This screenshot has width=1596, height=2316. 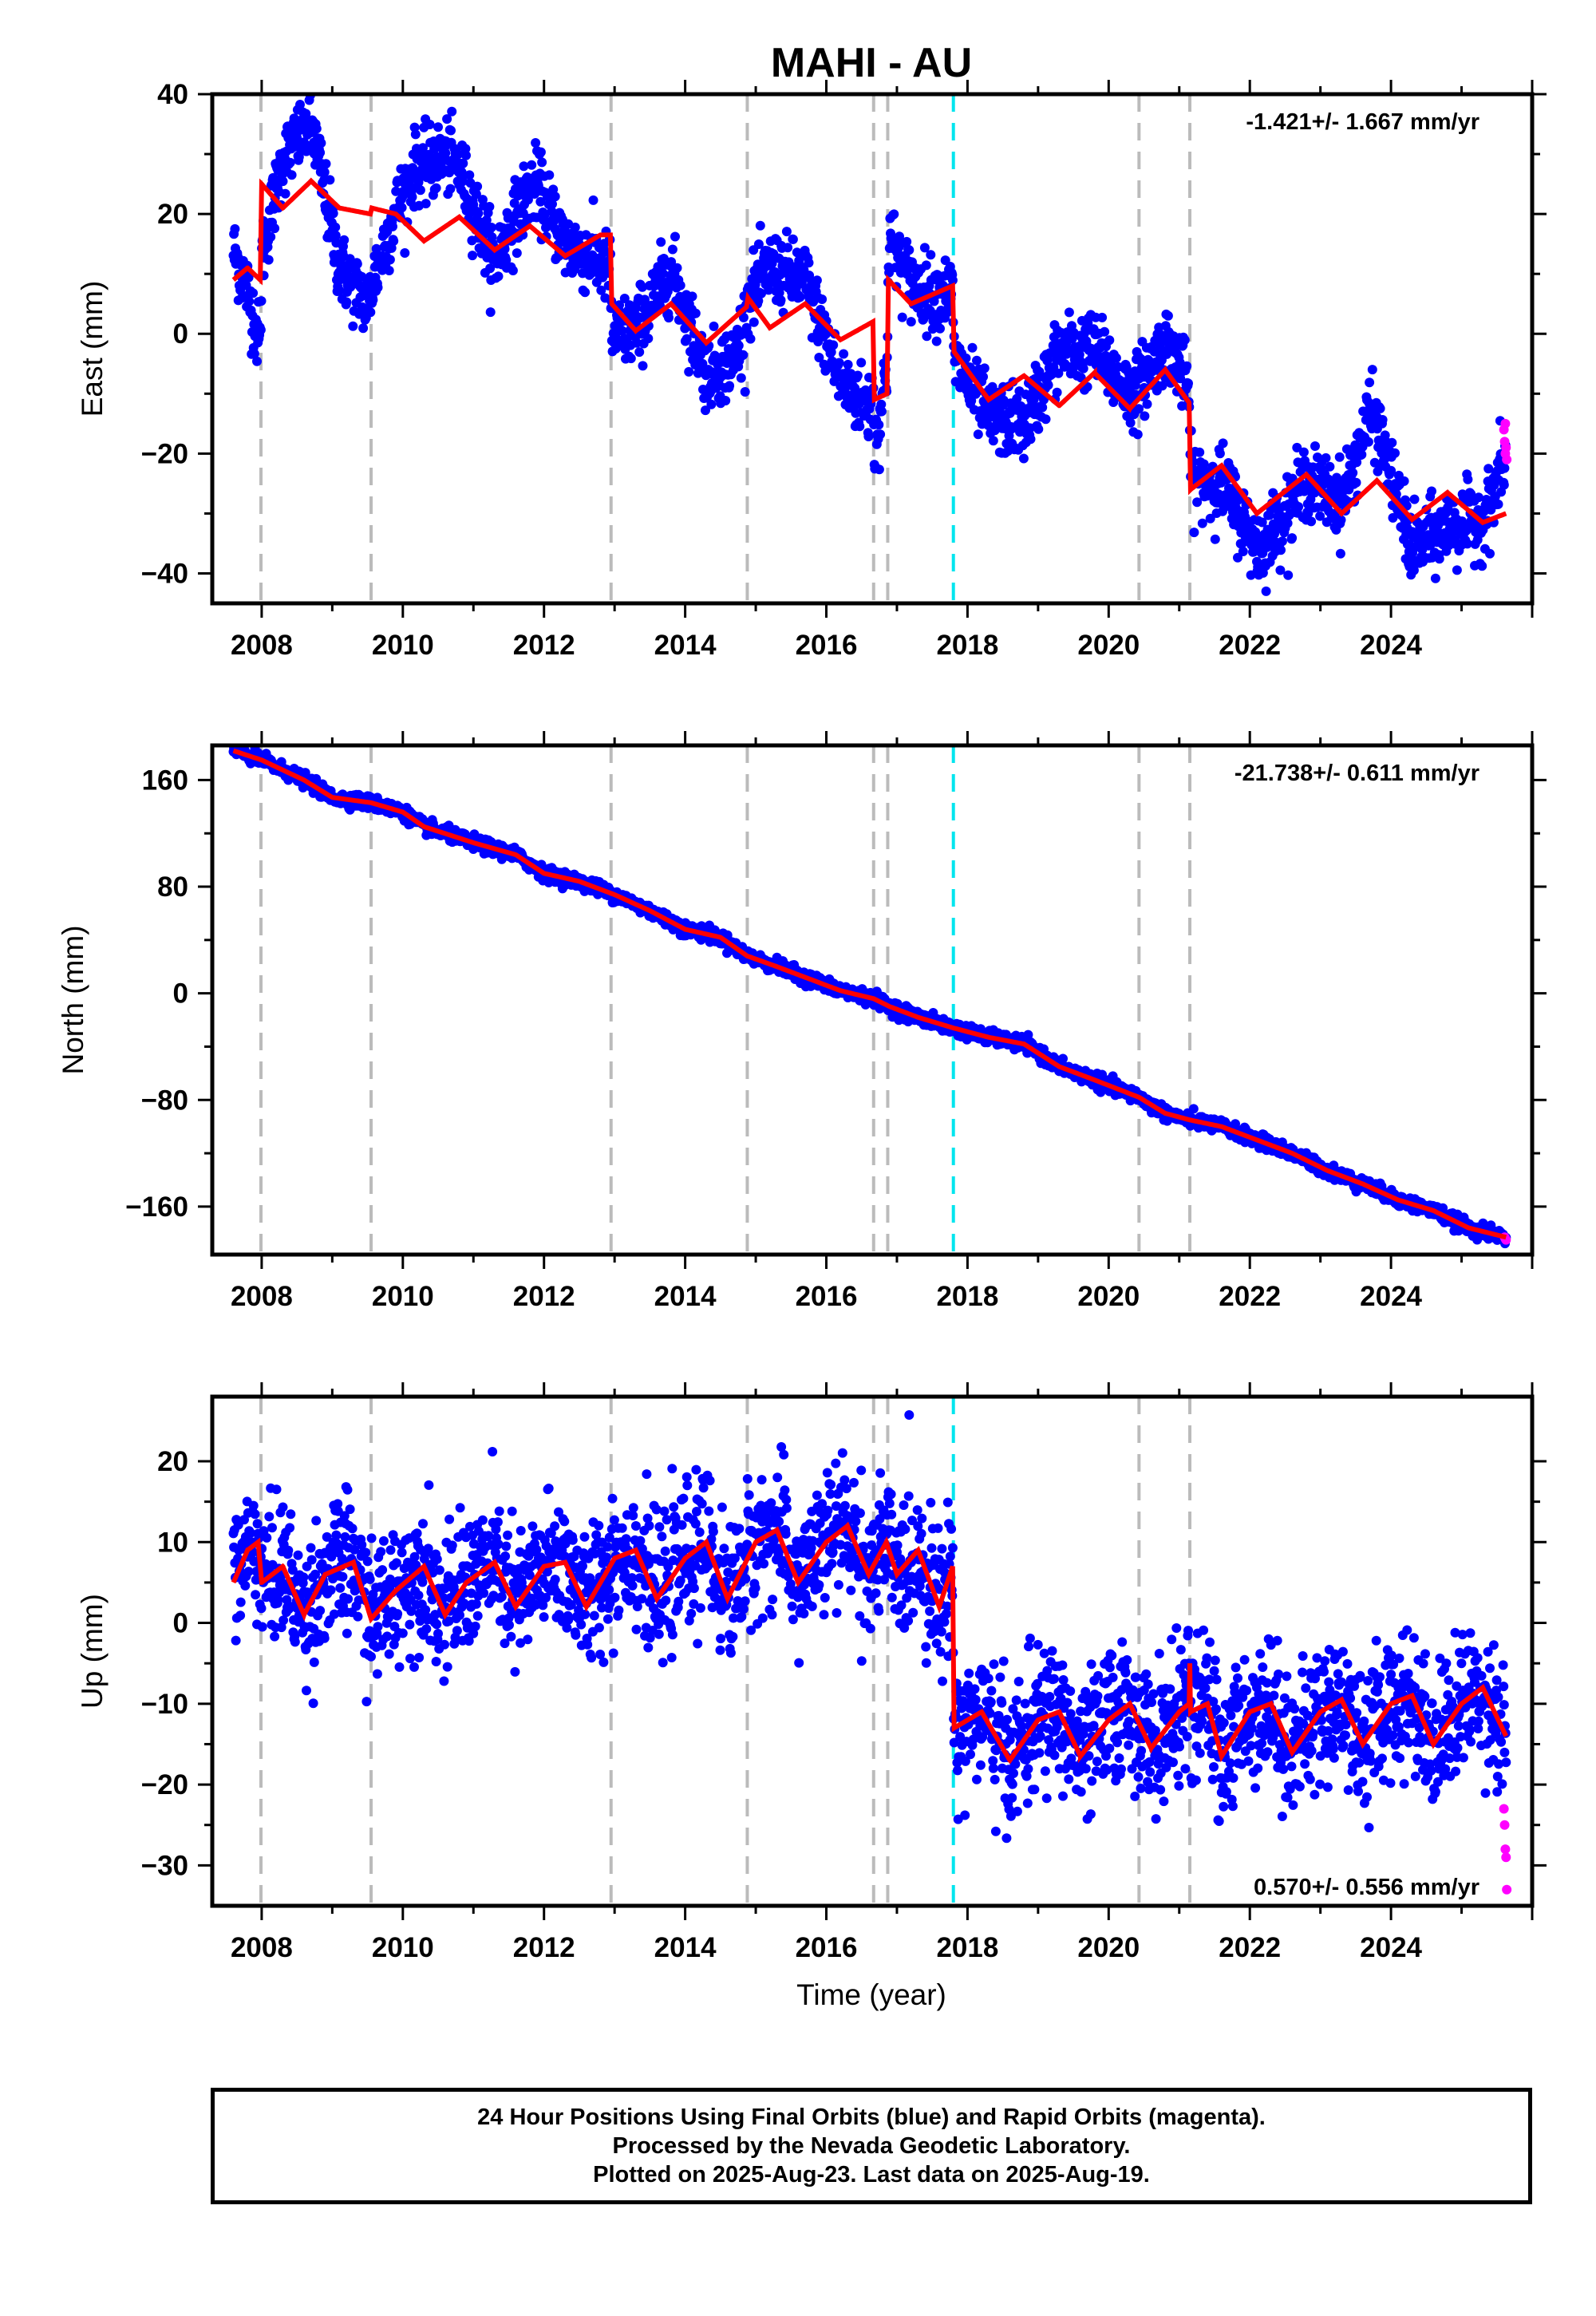 What do you see at coordinates (1362, 122) in the screenshot?
I see `velocity-label: -1.421+/- 1.667 mm/yr` at bounding box center [1362, 122].